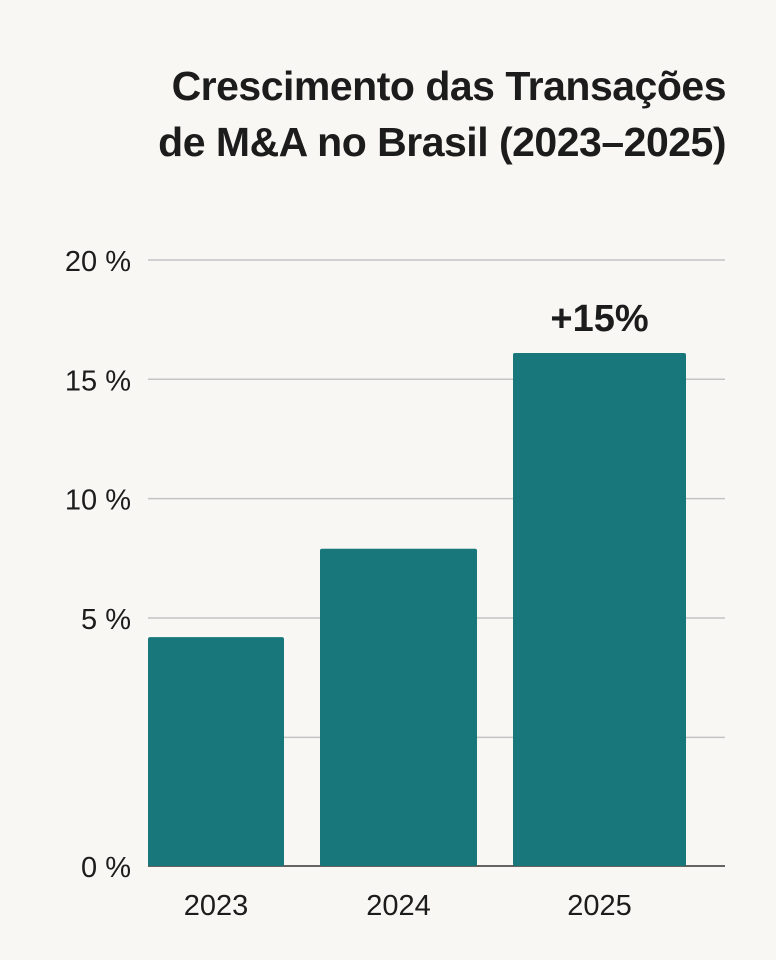 Image resolution: width=776 pixels, height=960 pixels. Describe the element at coordinates (599, 906) in the screenshot. I see `x-tick-label: 2025` at that location.